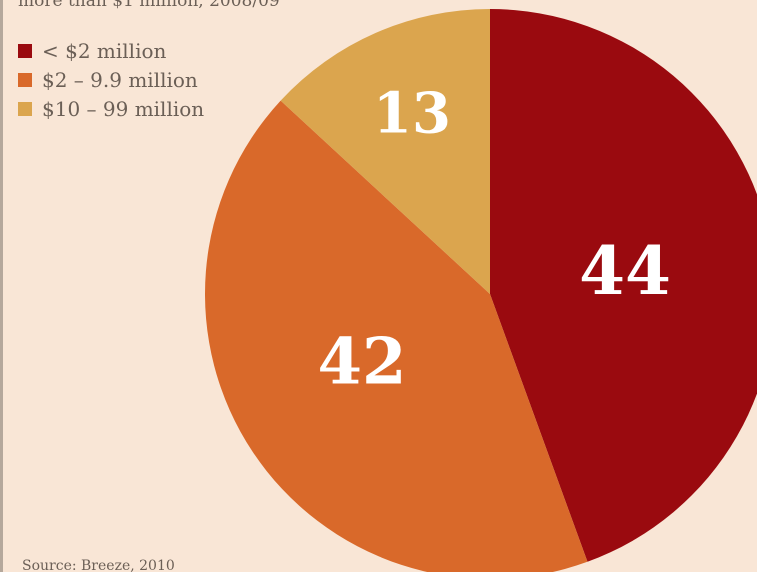 This screenshot has width=757, height=572. I want to click on slice-value-label: 44, so click(625, 271).